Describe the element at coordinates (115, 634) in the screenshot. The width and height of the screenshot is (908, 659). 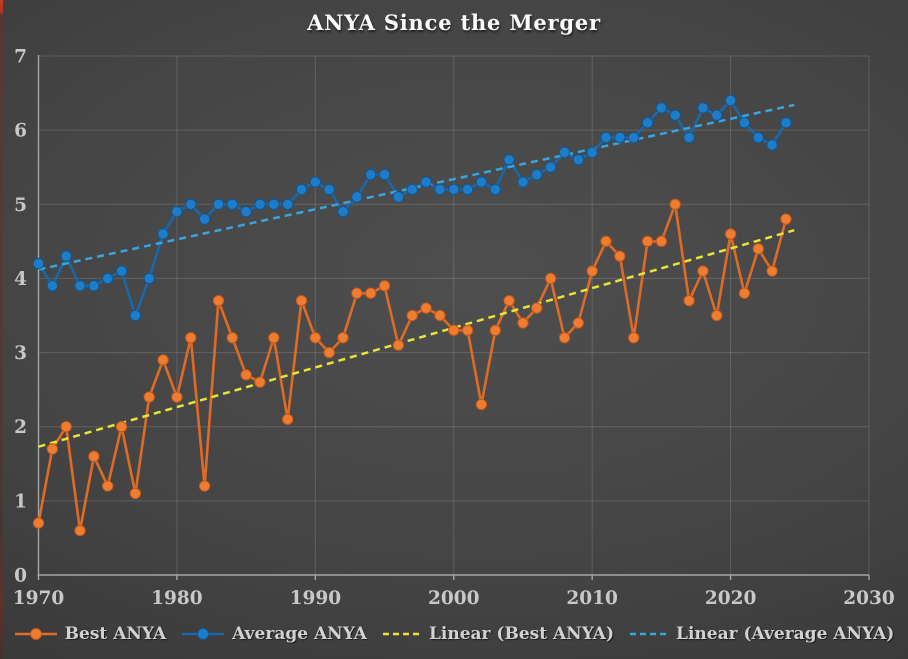
I see `legend-label: Best ANYA` at that location.